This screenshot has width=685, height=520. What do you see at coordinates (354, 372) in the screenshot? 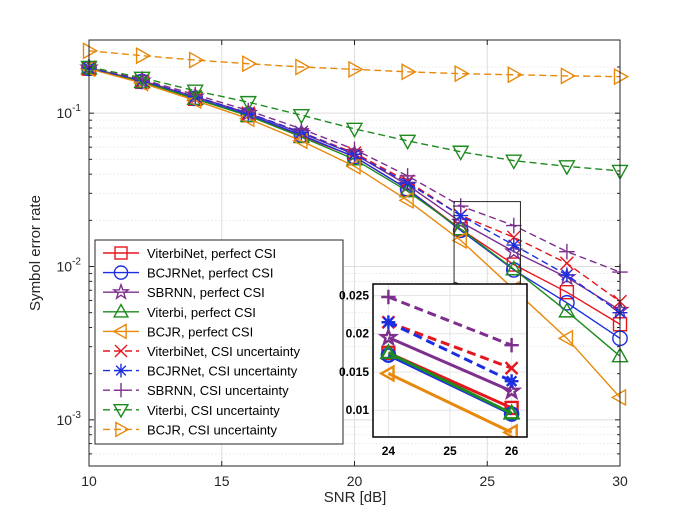
I see `inset-y-tick-label: 0.015` at bounding box center [354, 372].